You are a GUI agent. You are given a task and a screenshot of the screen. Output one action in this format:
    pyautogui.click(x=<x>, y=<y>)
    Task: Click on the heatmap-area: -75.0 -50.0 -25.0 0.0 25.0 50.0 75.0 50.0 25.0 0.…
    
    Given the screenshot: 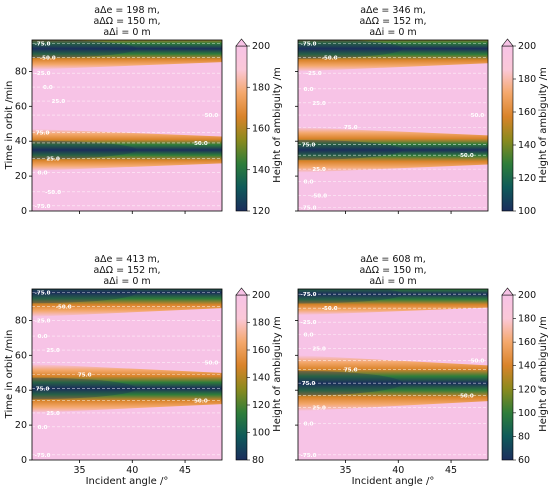 What is the action you would take?
    pyautogui.click(x=127, y=125)
    